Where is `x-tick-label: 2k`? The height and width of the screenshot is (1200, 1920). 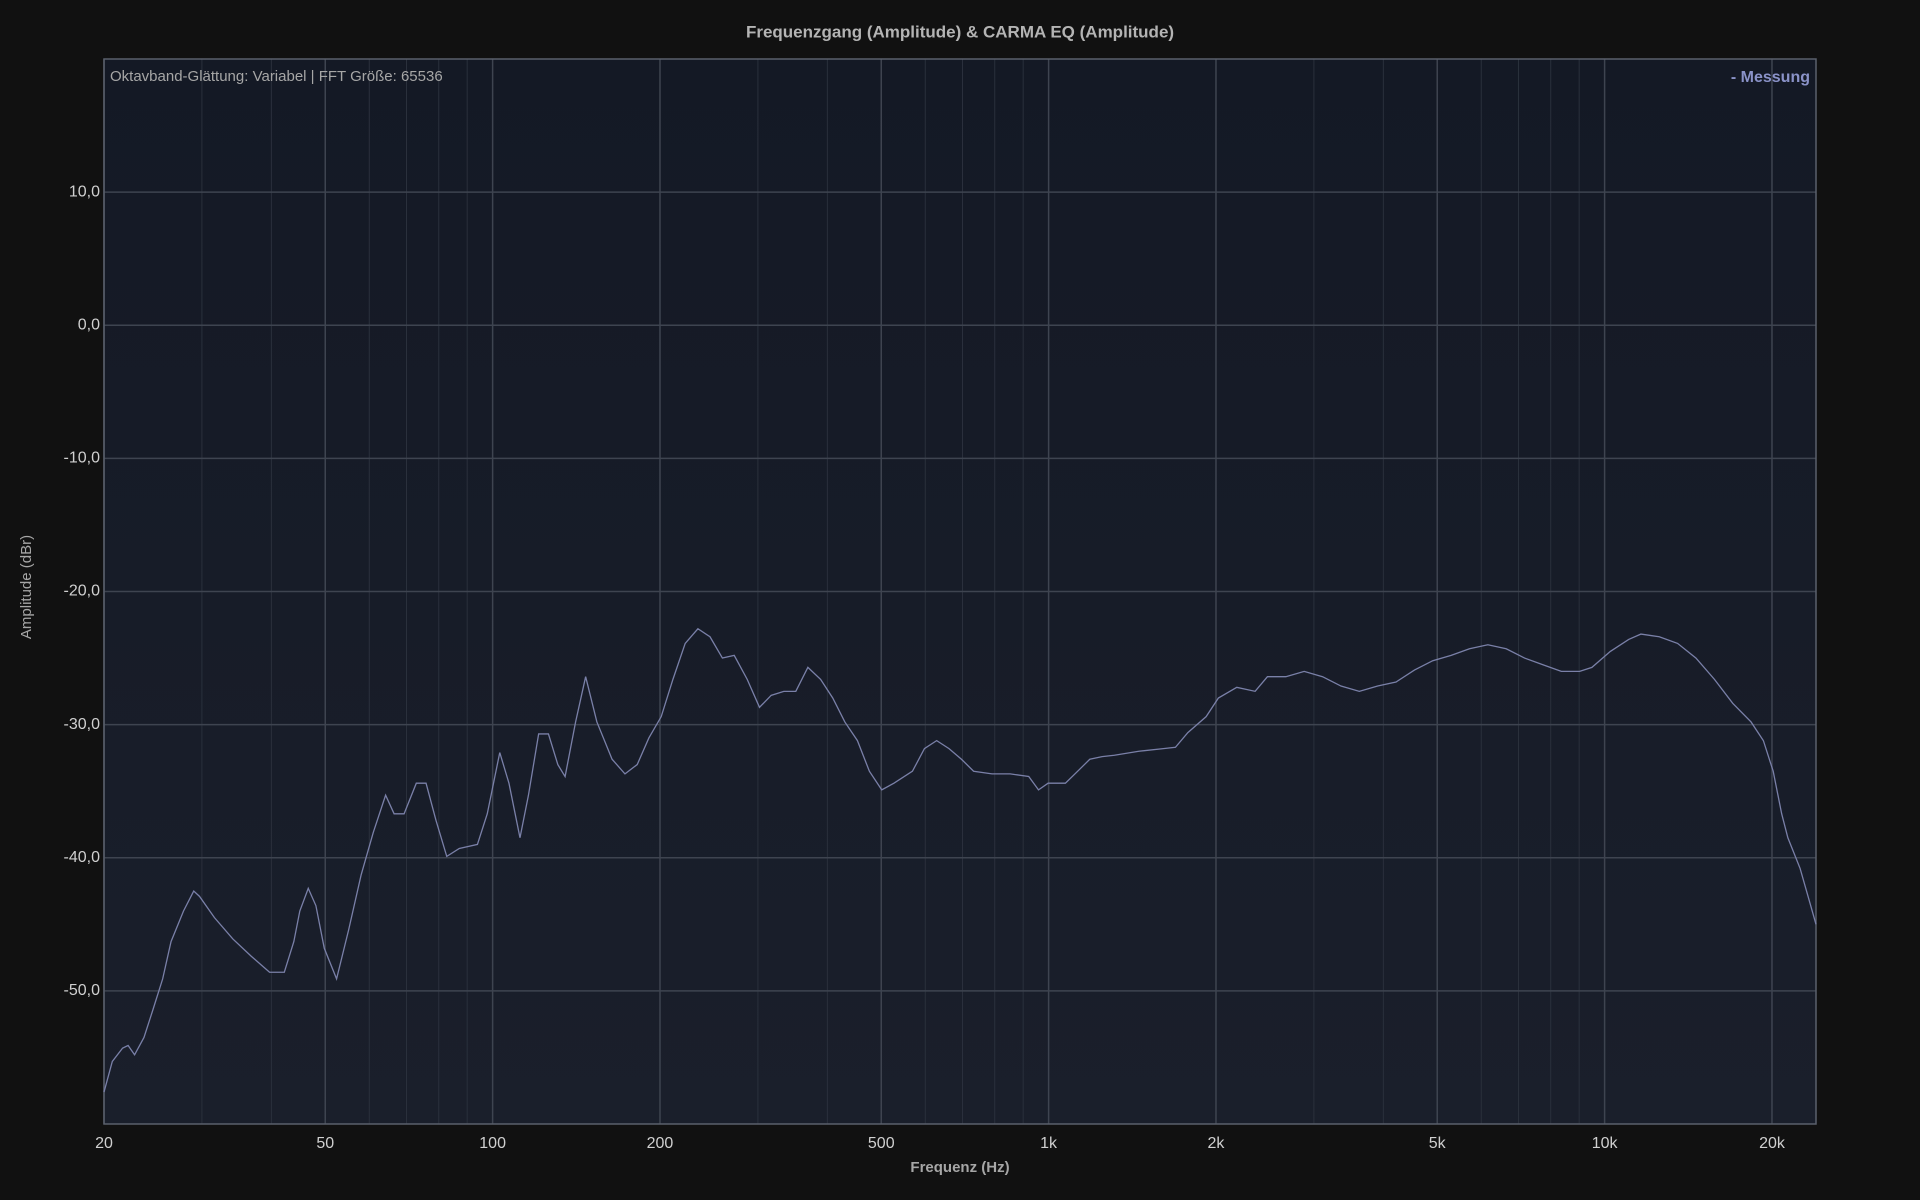
x-tick-label: 2k is located at coordinates (1217, 1143).